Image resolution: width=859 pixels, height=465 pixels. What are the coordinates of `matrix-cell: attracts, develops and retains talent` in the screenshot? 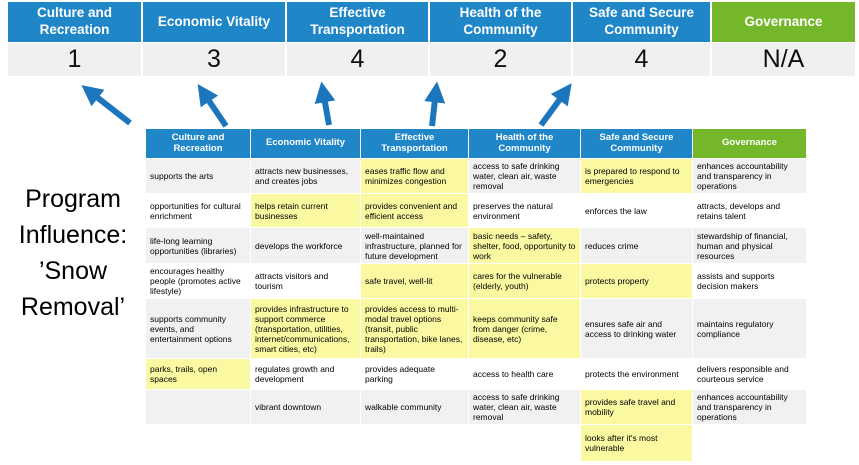 It's located at (749, 211).